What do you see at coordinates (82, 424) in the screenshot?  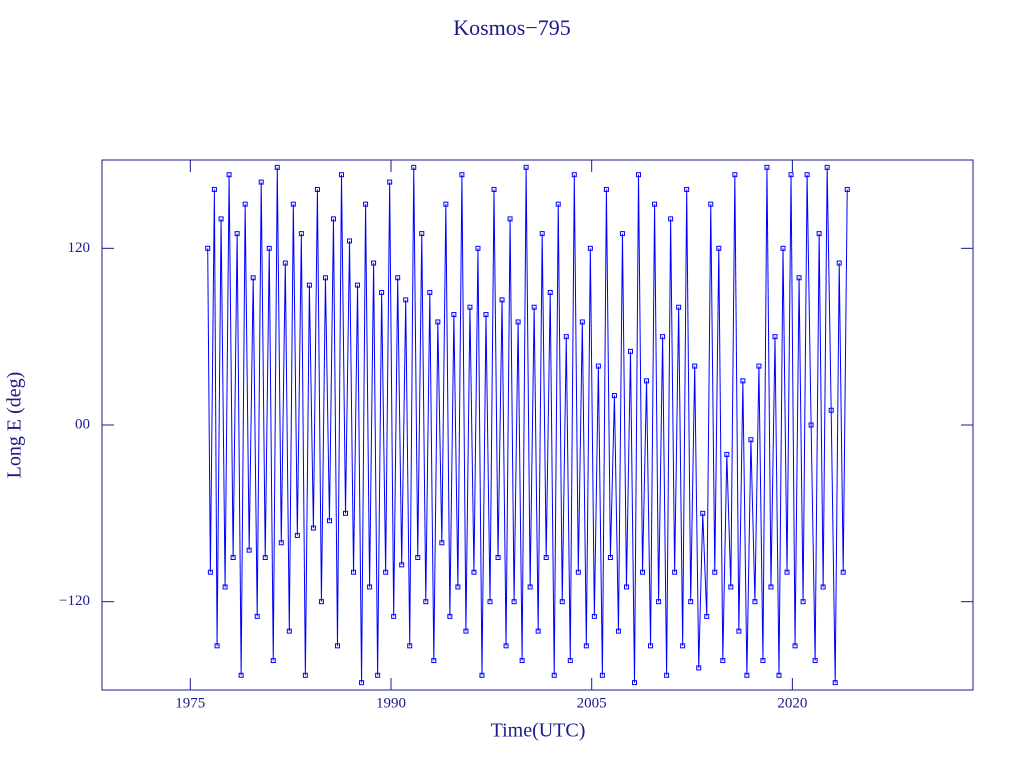 I see `y-tick-label: 00` at bounding box center [82, 424].